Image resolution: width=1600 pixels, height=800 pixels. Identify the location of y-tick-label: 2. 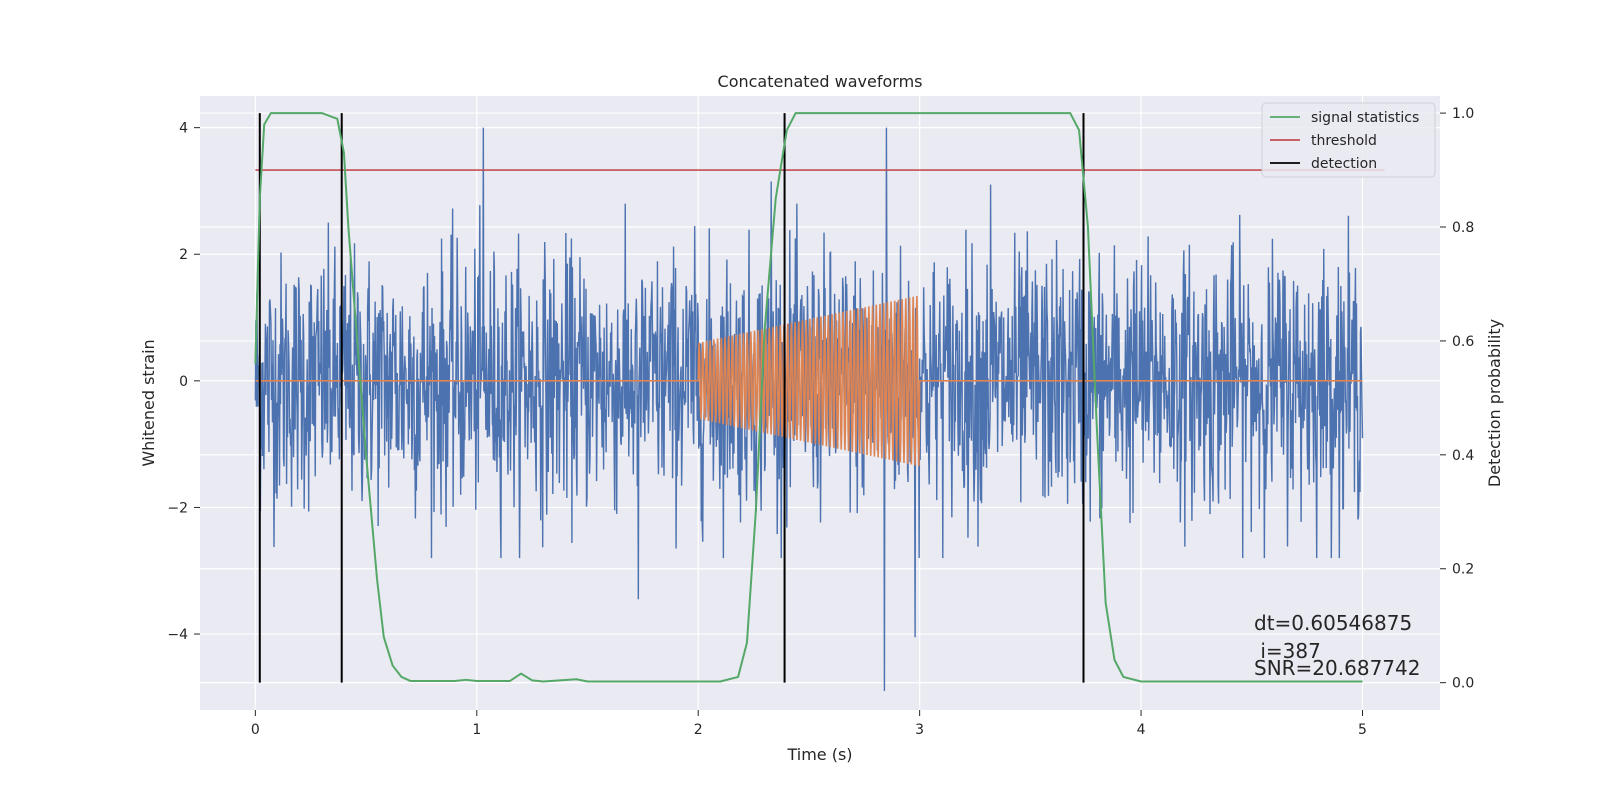
(183, 255).